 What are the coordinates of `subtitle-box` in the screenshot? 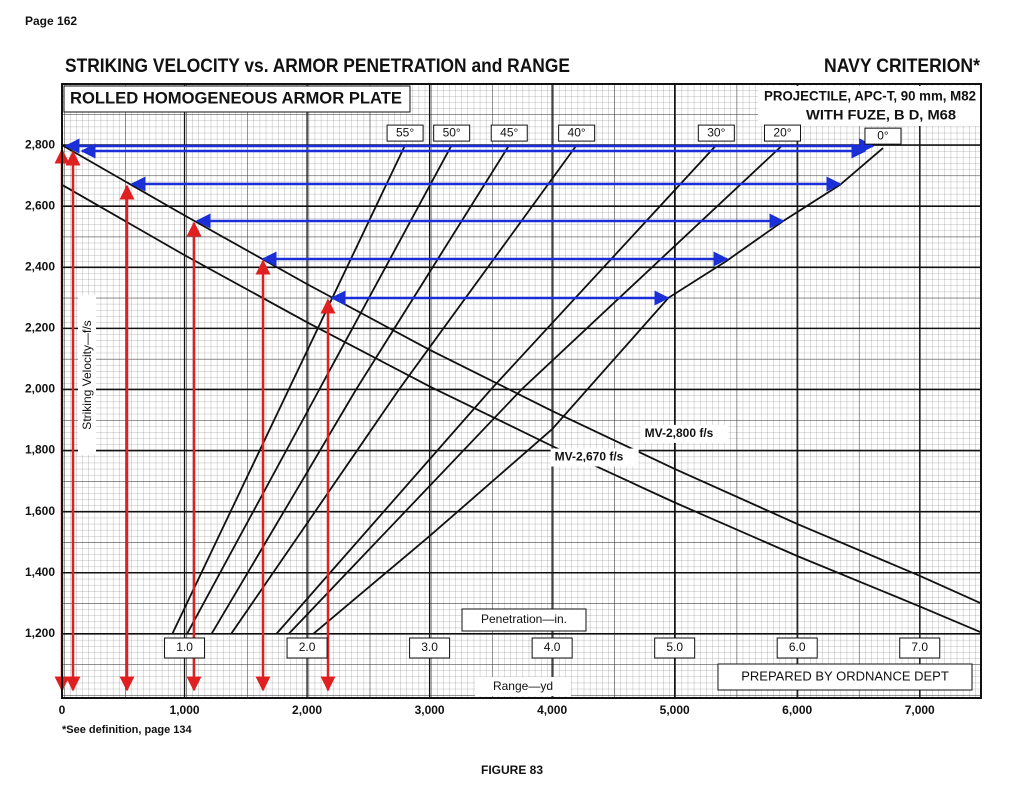 It's located at (237, 99).